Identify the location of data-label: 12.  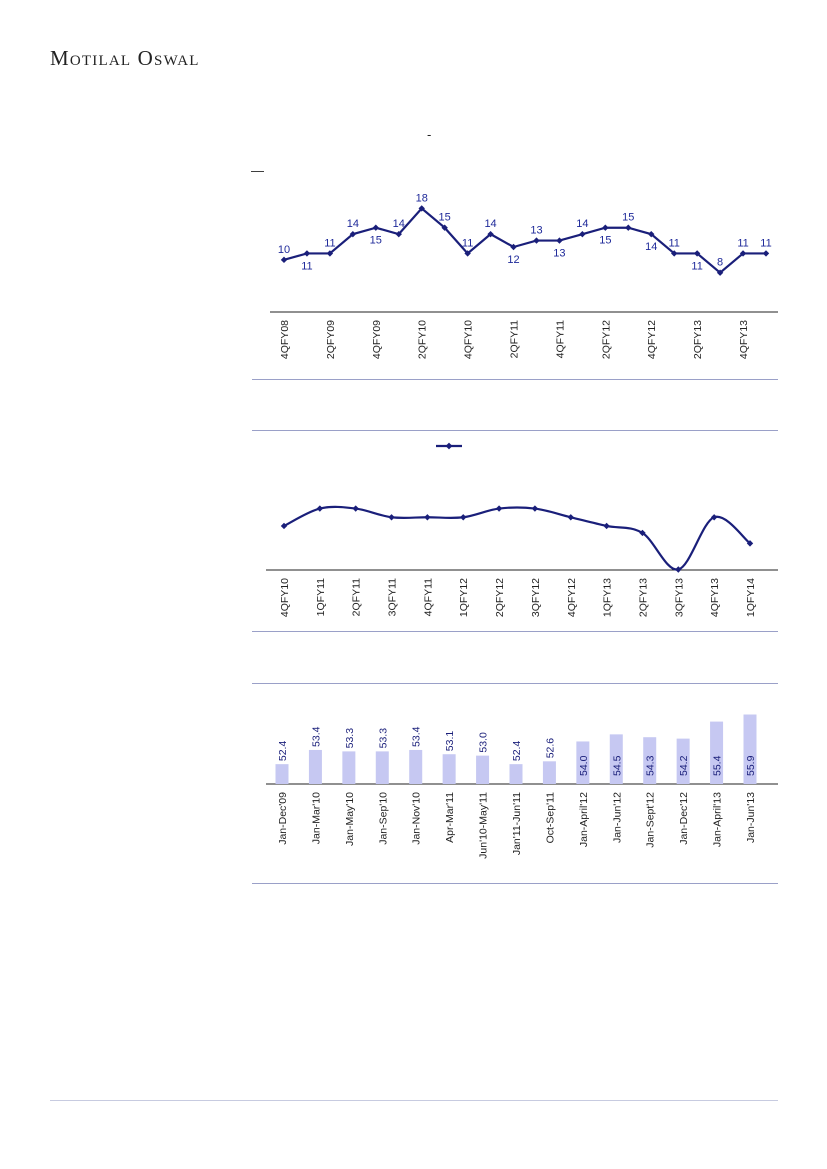
(513, 260).